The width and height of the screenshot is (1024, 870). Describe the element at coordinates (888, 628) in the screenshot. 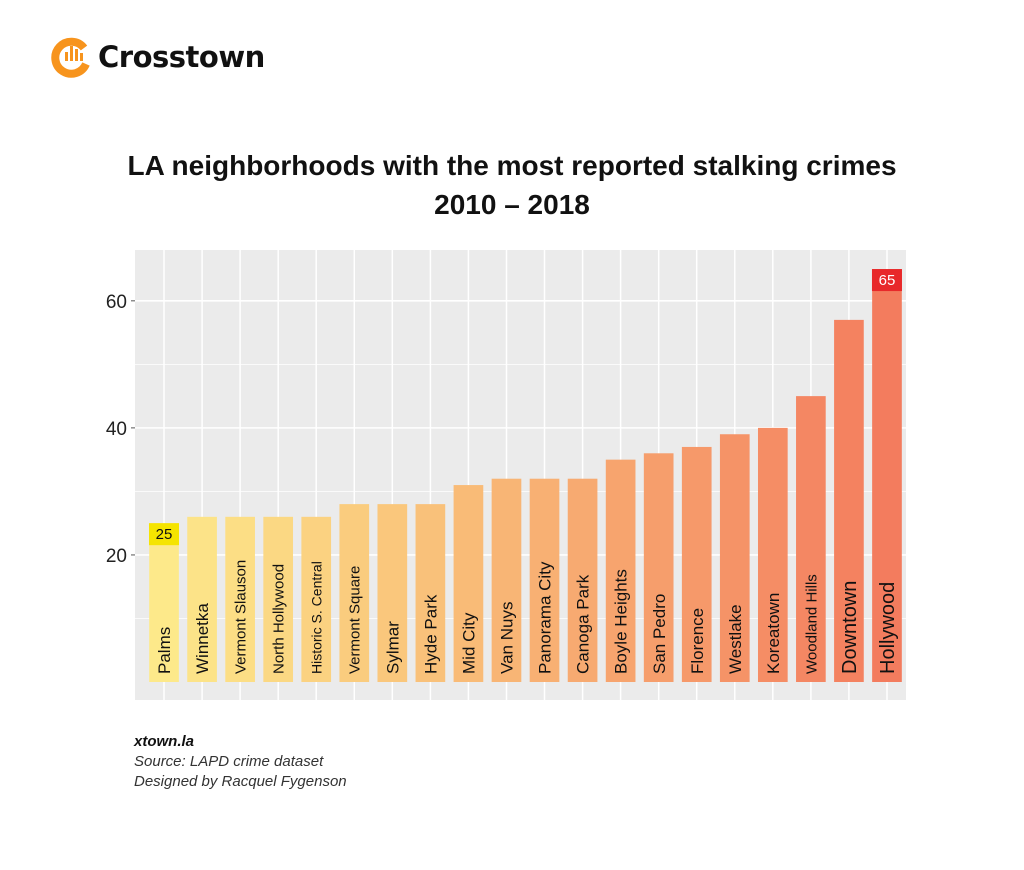

I see `category-label: Hollywood` at that location.